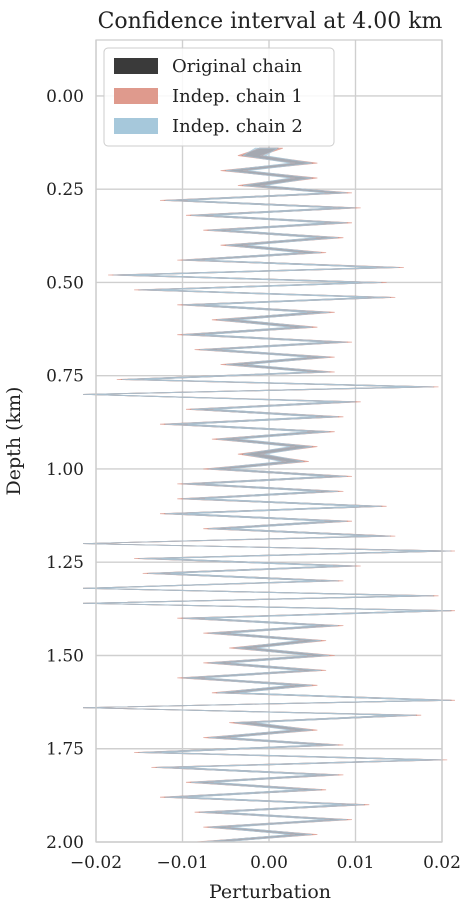 The image size is (474, 912). I want to click on y-tick-label: 1.25, so click(65, 563).